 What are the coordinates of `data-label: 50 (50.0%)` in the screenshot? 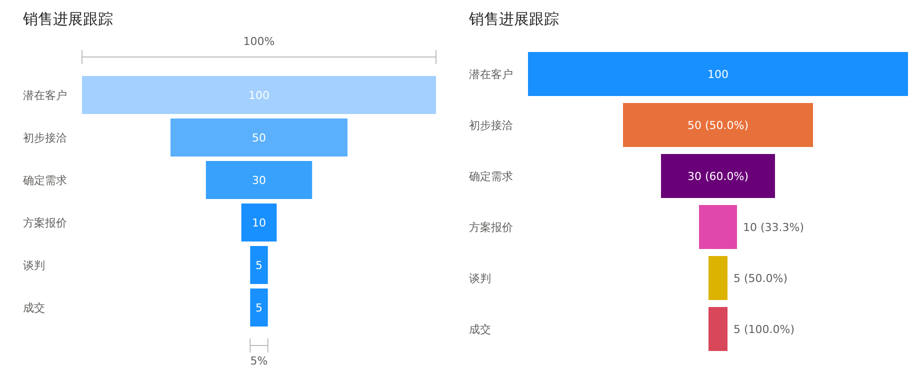 It's located at (718, 125).